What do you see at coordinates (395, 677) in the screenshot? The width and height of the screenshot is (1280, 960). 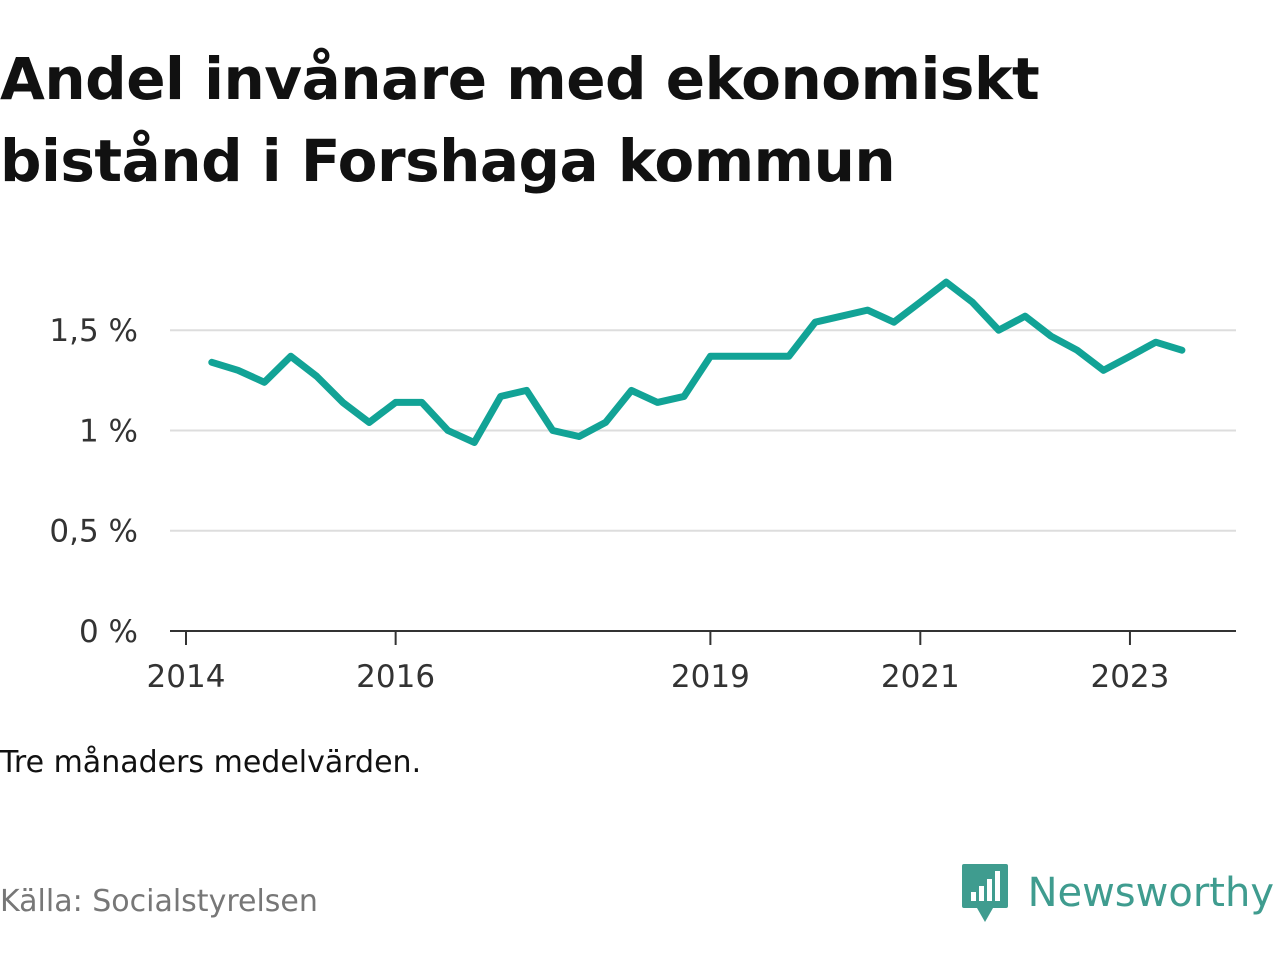 I see `x-tick-label: 2016` at bounding box center [395, 677].